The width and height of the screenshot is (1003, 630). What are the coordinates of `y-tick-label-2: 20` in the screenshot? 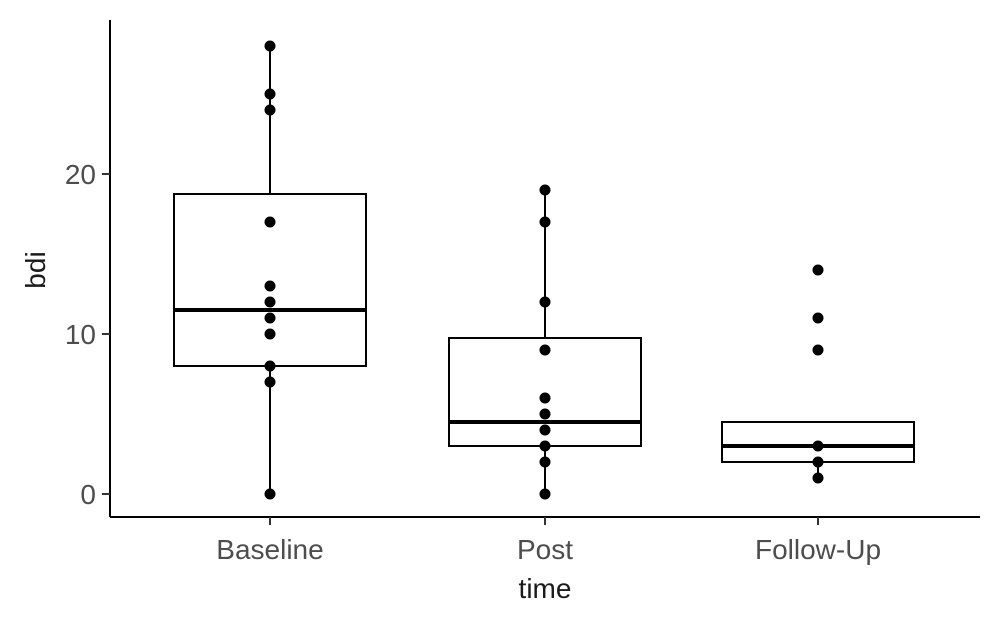 It's located at (80, 174).